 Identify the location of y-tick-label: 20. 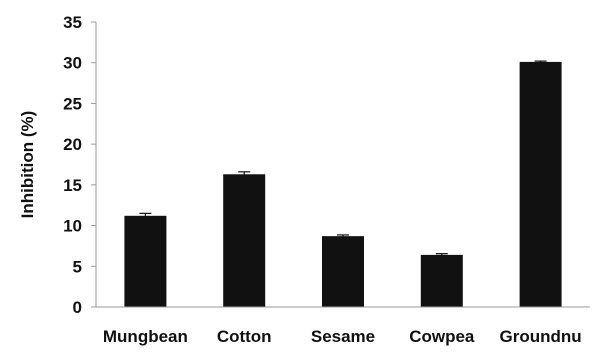
(72, 144).